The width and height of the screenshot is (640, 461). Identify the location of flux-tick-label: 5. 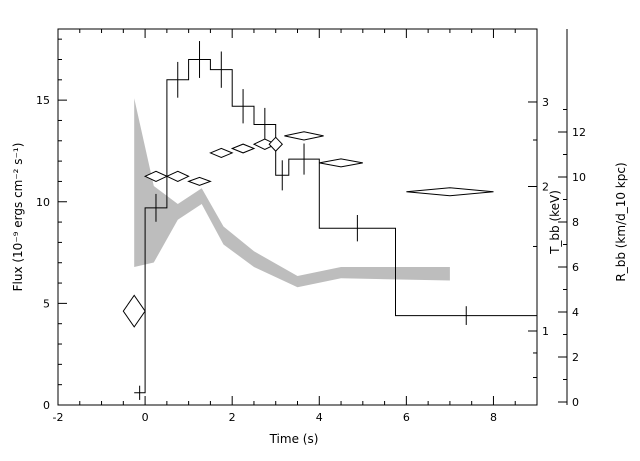
(46, 303).